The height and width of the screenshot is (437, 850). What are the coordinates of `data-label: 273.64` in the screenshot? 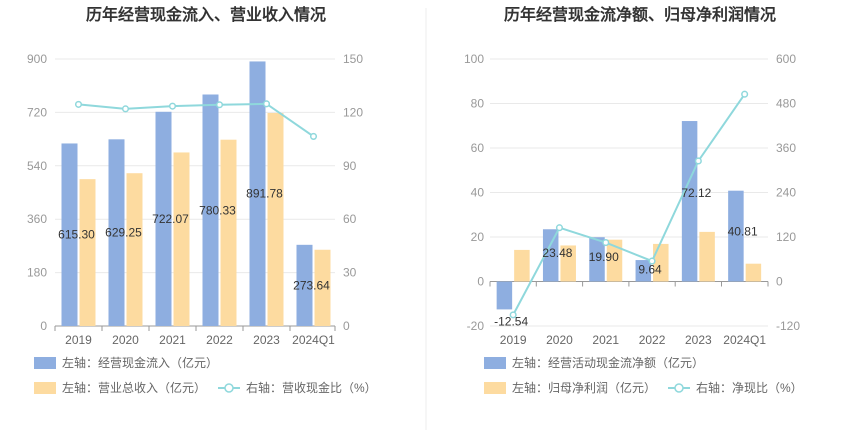 It's located at (311, 285).